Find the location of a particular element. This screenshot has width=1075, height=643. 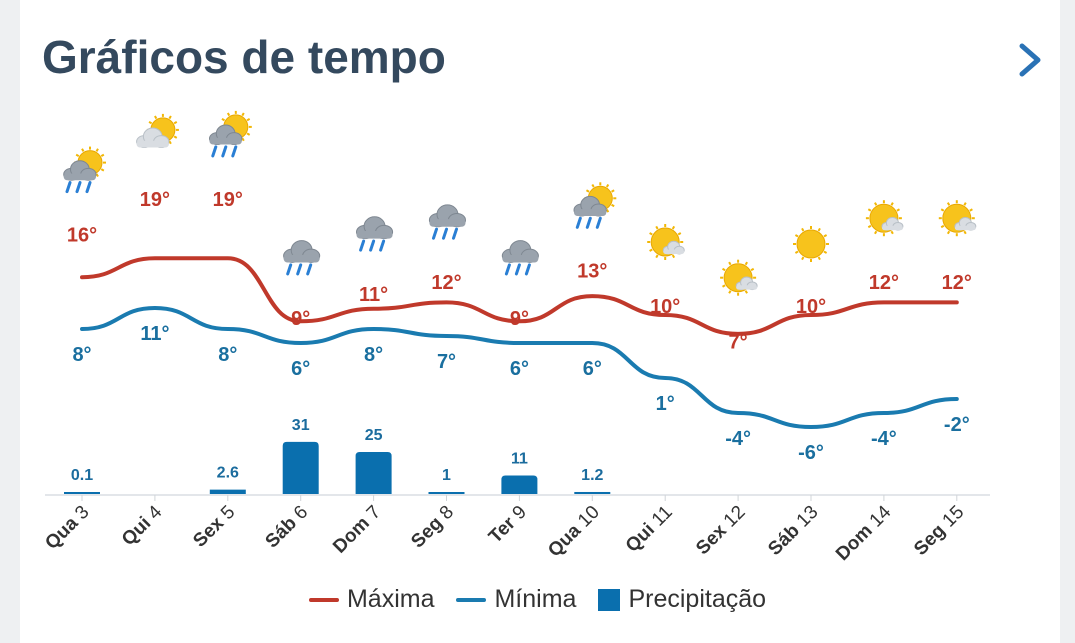

x-tick-label: Dom 14 is located at coordinates (864, 533).